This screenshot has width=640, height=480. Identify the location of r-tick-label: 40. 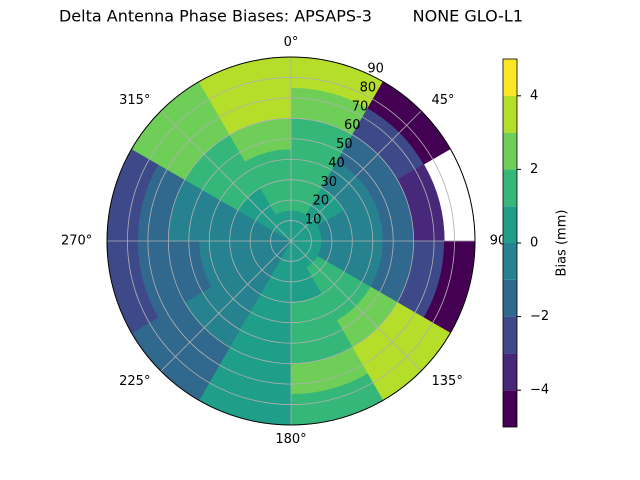
(336, 163).